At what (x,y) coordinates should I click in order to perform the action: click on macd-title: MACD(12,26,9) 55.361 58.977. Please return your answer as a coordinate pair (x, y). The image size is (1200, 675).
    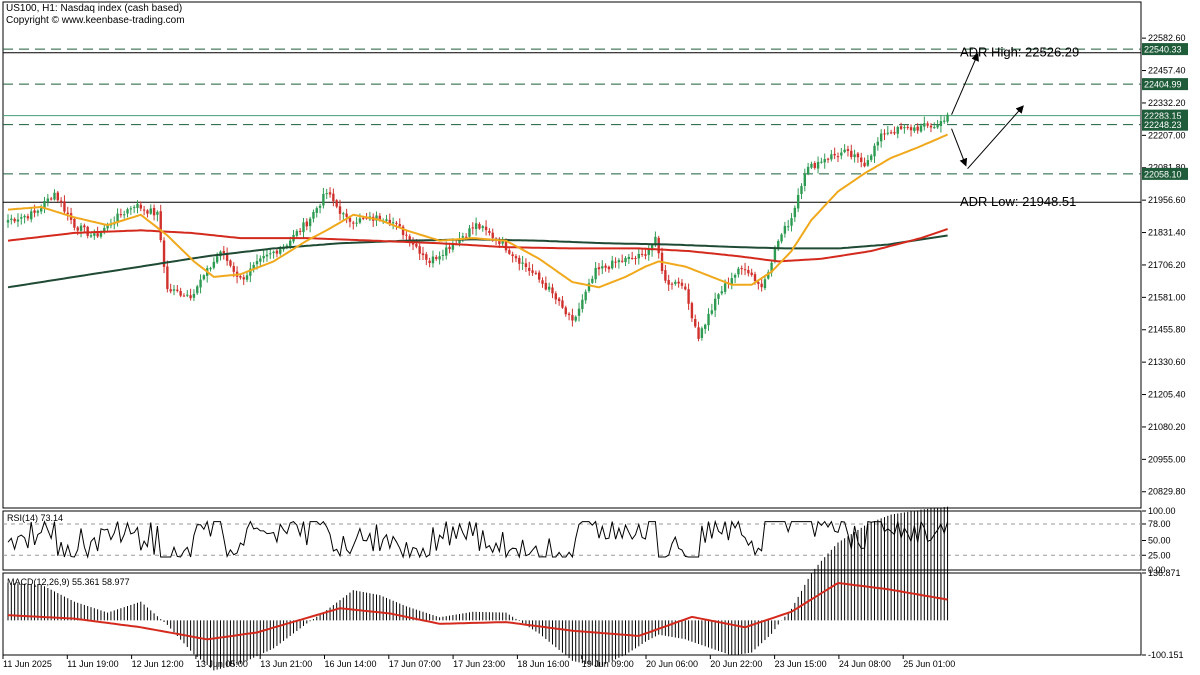
    Looking at the image, I should click on (68, 582).